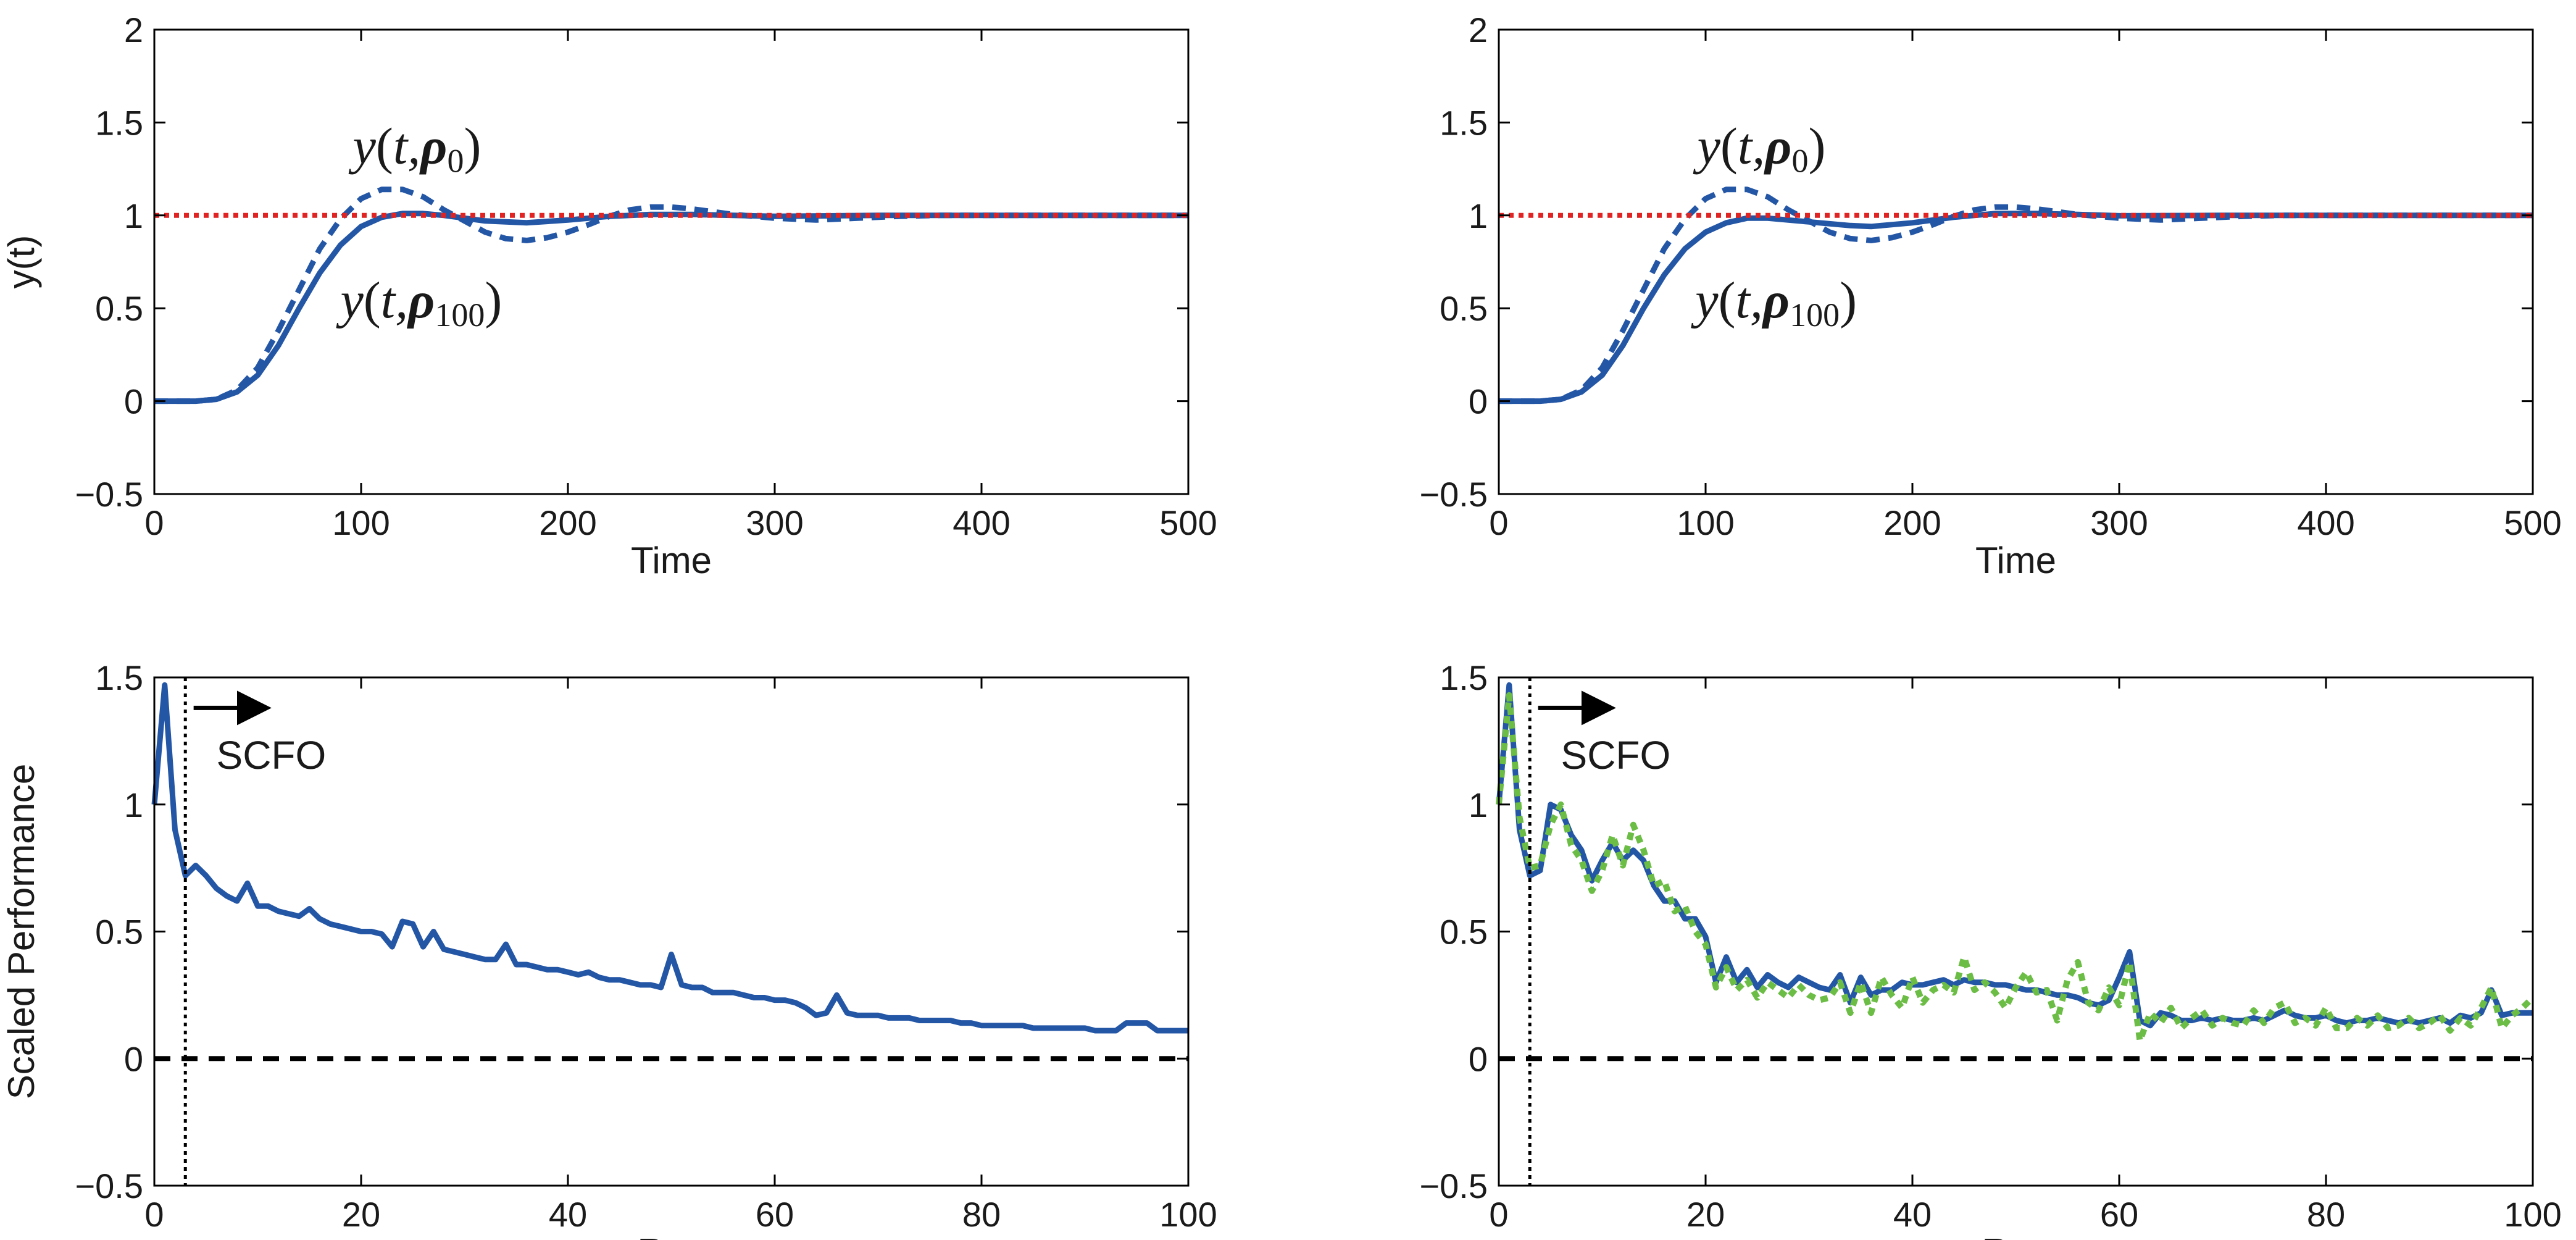 The height and width of the screenshot is (1240, 2576). I want to click on series-line-y-t-100-, so click(2016, 307).